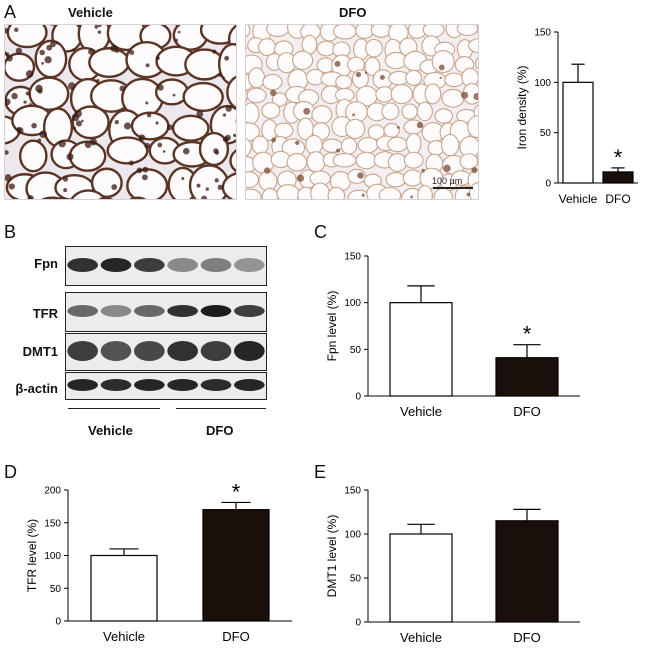 The width and height of the screenshot is (667, 654). I want to click on vehicle-micrograph, so click(120, 112).